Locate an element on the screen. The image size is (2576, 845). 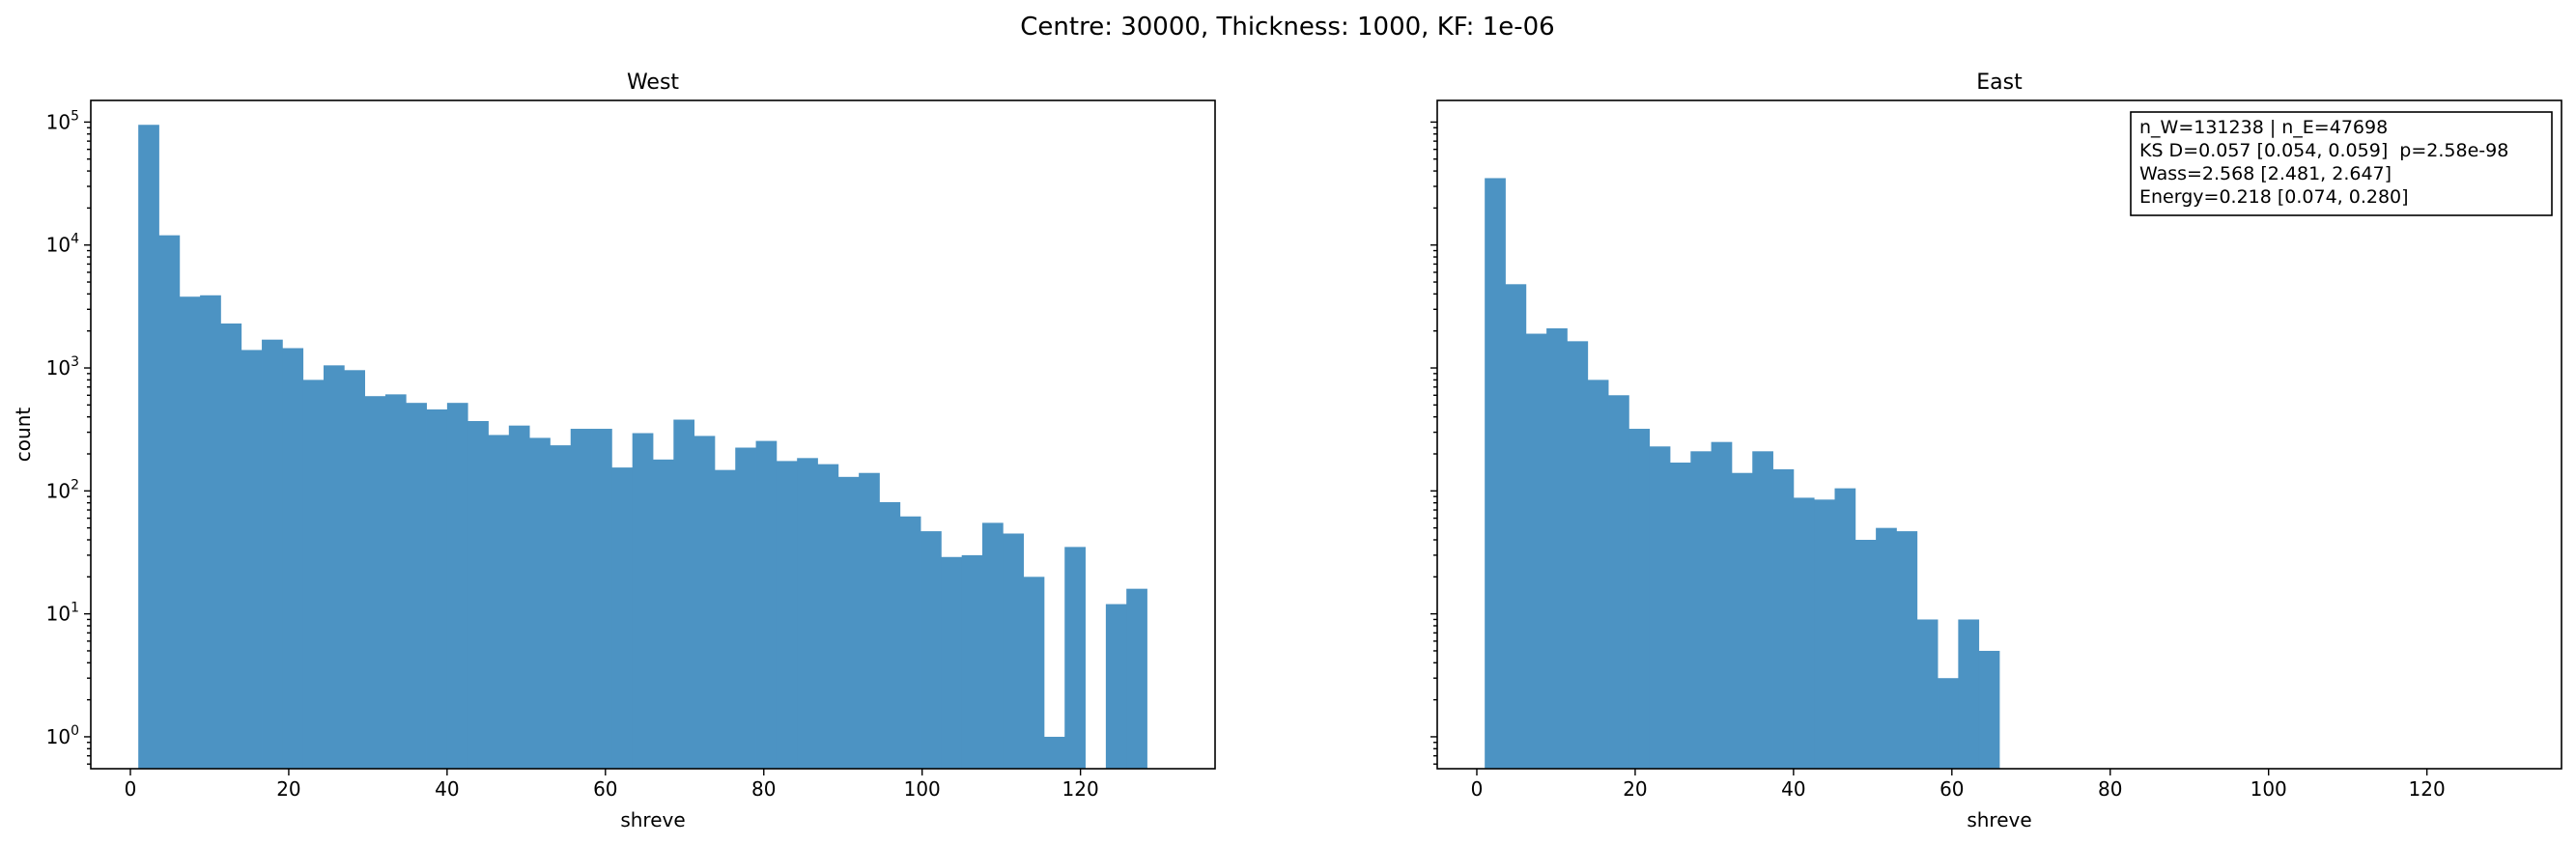
west-y-tick-label: 10² is located at coordinates (62, 489).